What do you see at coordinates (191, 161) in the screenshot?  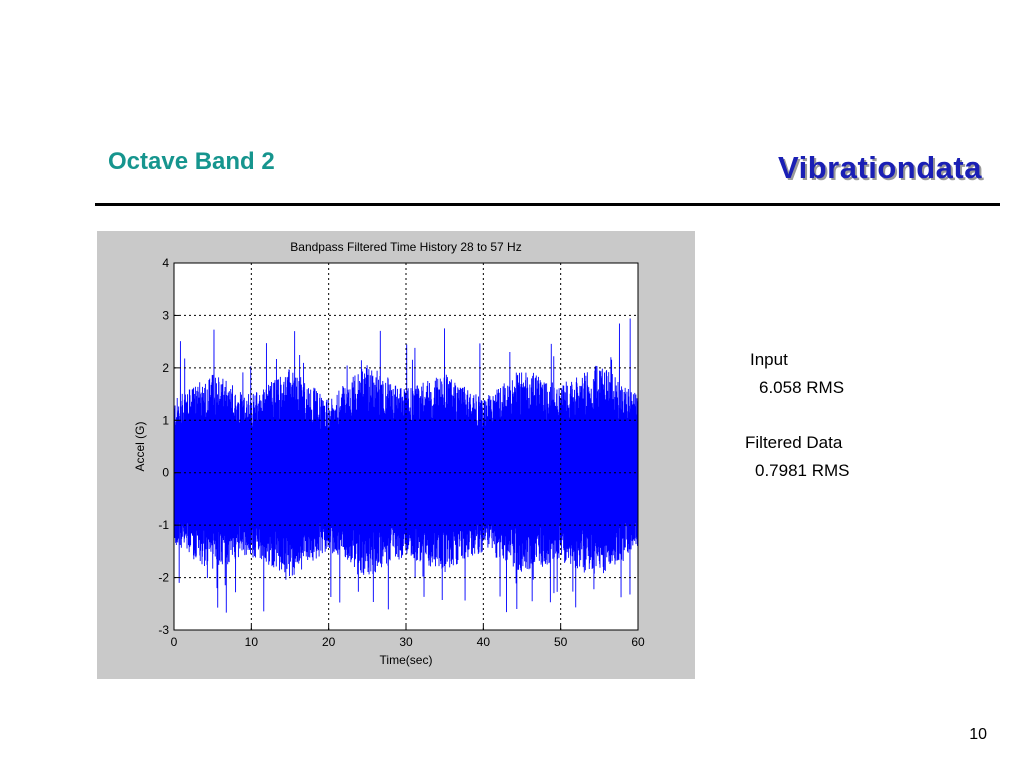 I see `slide-title: Octave Band 2` at bounding box center [191, 161].